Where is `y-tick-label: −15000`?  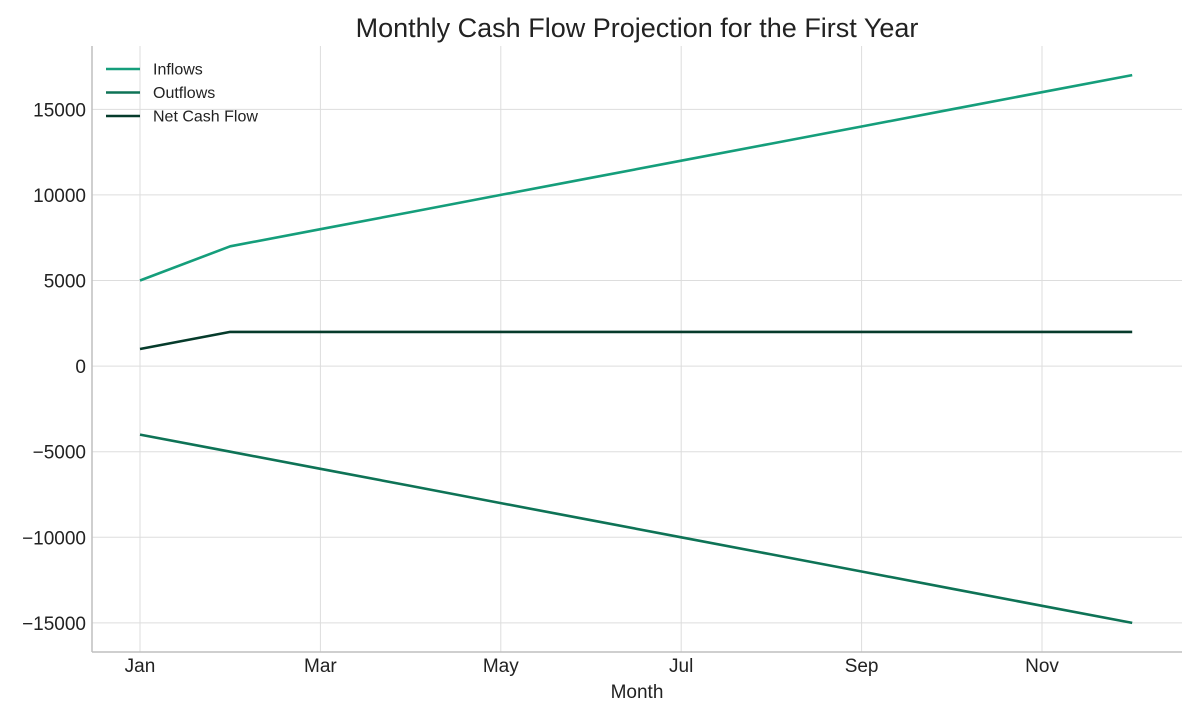 y-tick-label: −15000 is located at coordinates (54, 624).